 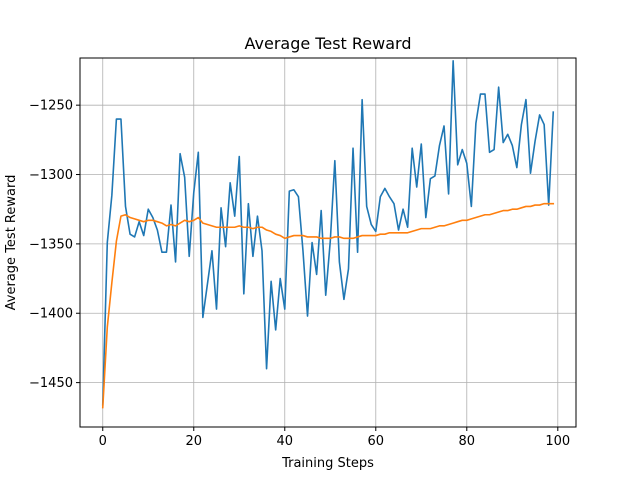 I want to click on y-tick-label: −1250, so click(x=51, y=106).